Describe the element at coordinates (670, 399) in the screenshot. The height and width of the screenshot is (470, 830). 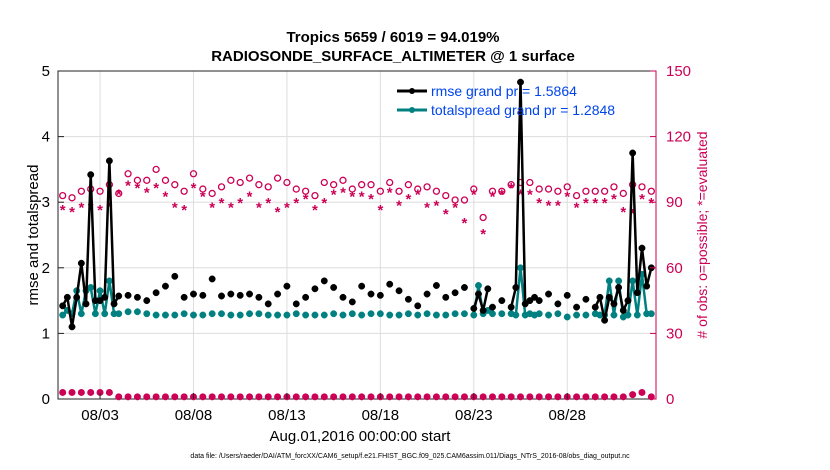
I see `y-right-tick-label: 0` at that location.